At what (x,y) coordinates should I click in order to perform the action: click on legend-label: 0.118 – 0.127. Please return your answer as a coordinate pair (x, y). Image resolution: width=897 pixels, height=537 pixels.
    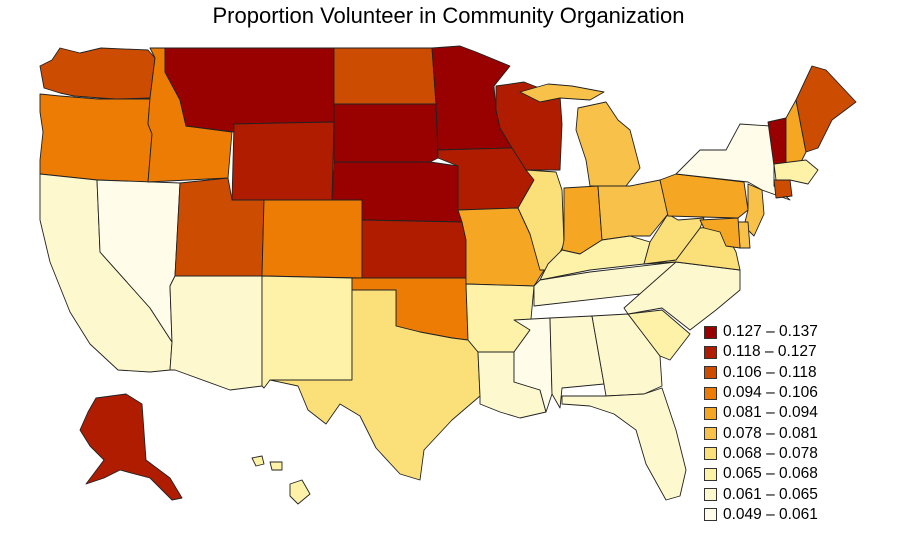
    Looking at the image, I should click on (770, 352).